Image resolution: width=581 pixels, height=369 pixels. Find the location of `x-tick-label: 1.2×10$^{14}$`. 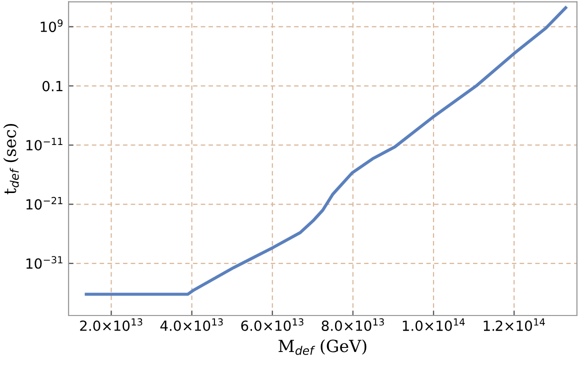

x-tick-label: 1.2×10$^{14}$ is located at coordinates (514, 325).